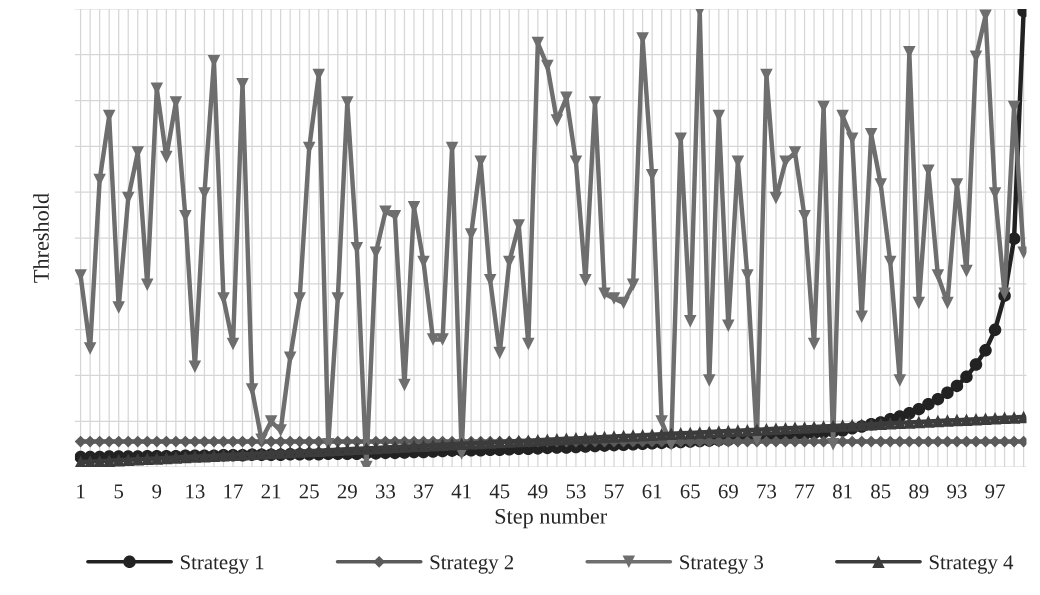 The width and height of the screenshot is (1040, 595). Describe the element at coordinates (157, 491) in the screenshot. I see `x-tick-label: 9` at that location.